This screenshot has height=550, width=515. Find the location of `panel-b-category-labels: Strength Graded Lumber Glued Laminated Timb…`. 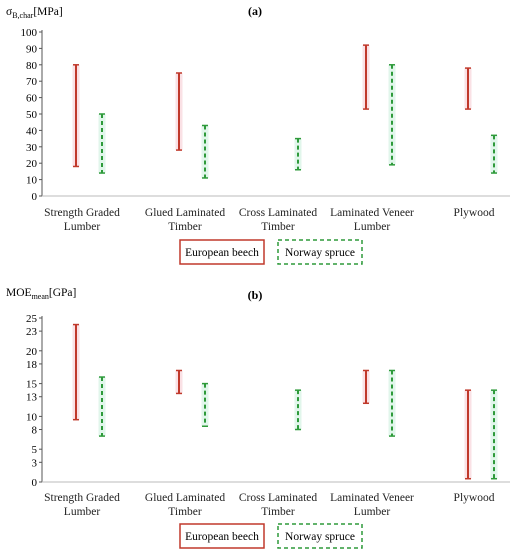

panel-b-category-labels: Strength Graded Lumber Glued Laminated Timb… is located at coordinates (269, 505).